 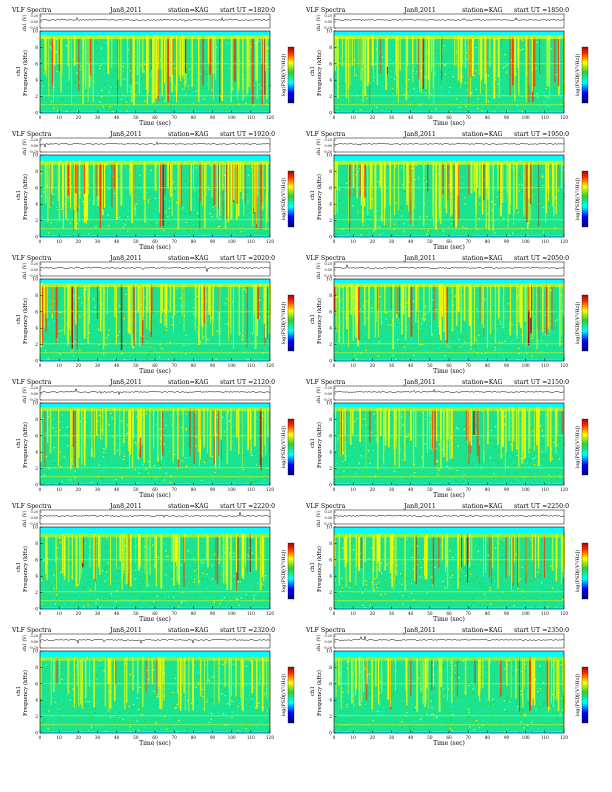 I want to click on trace-tick-label: 0.20, so click(x=34, y=16).